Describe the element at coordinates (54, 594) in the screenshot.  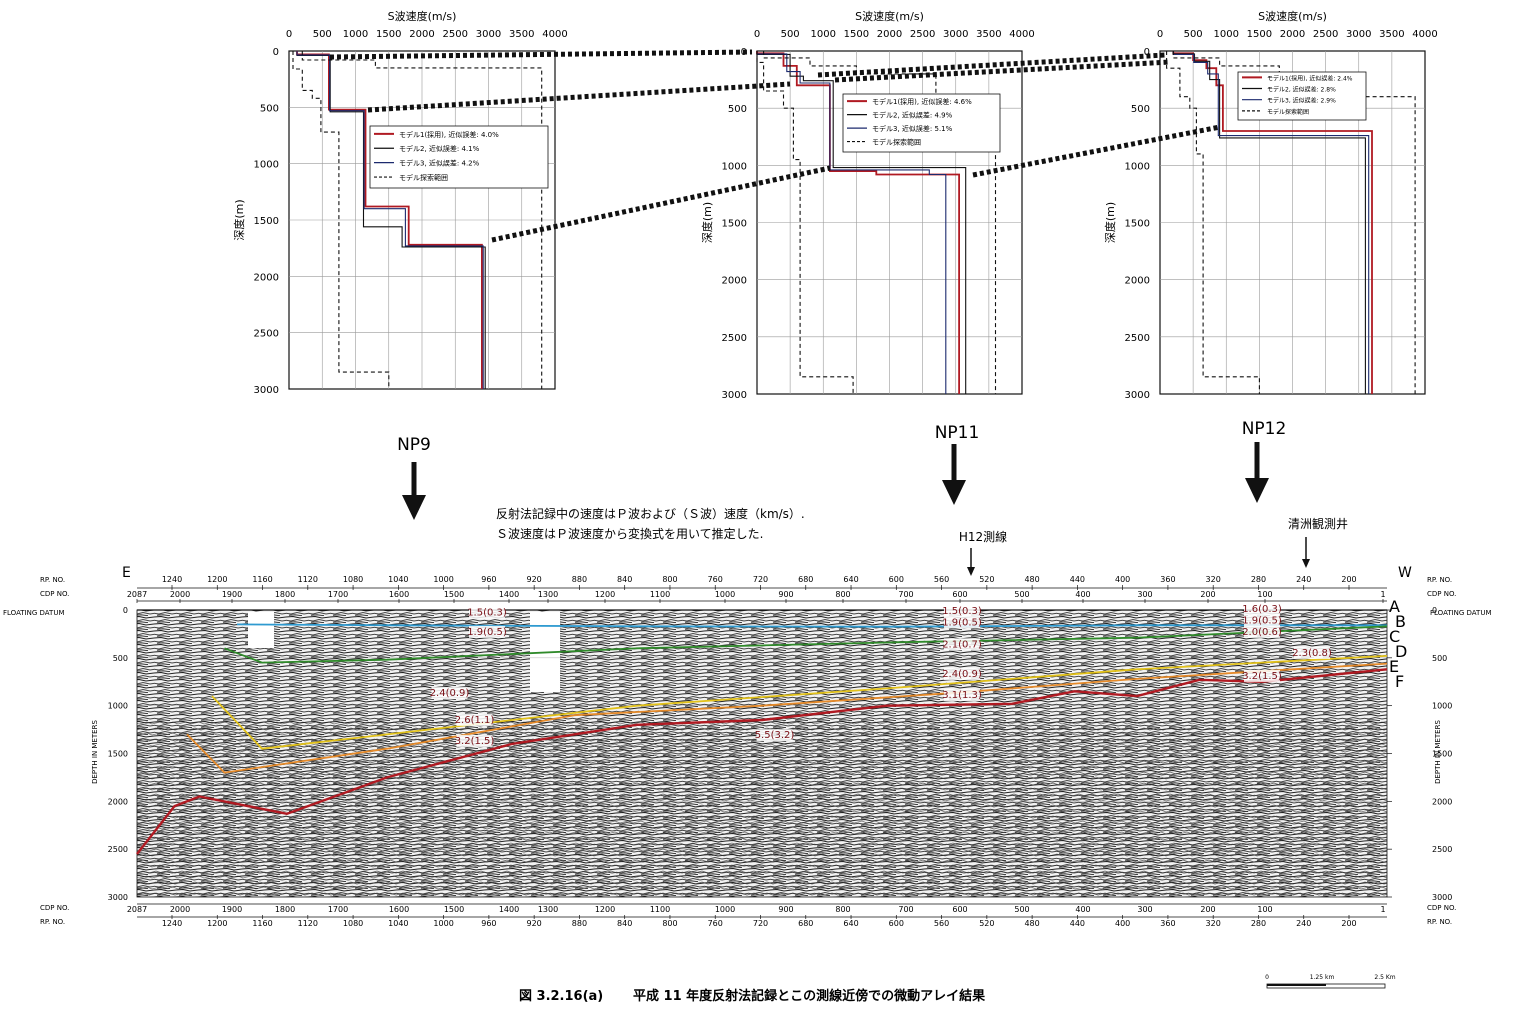
I see `cdp-axis-label: CDP NO.` at that location.